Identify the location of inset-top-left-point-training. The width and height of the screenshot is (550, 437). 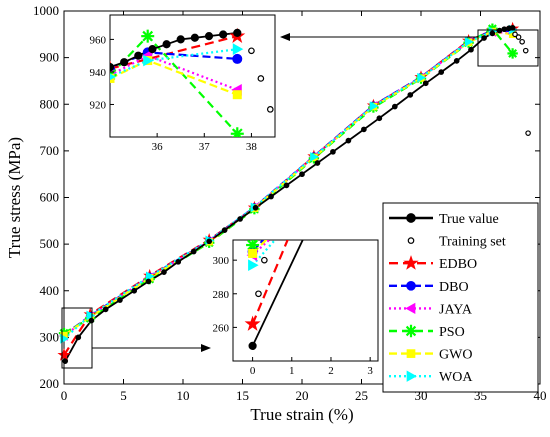
(251, 51).